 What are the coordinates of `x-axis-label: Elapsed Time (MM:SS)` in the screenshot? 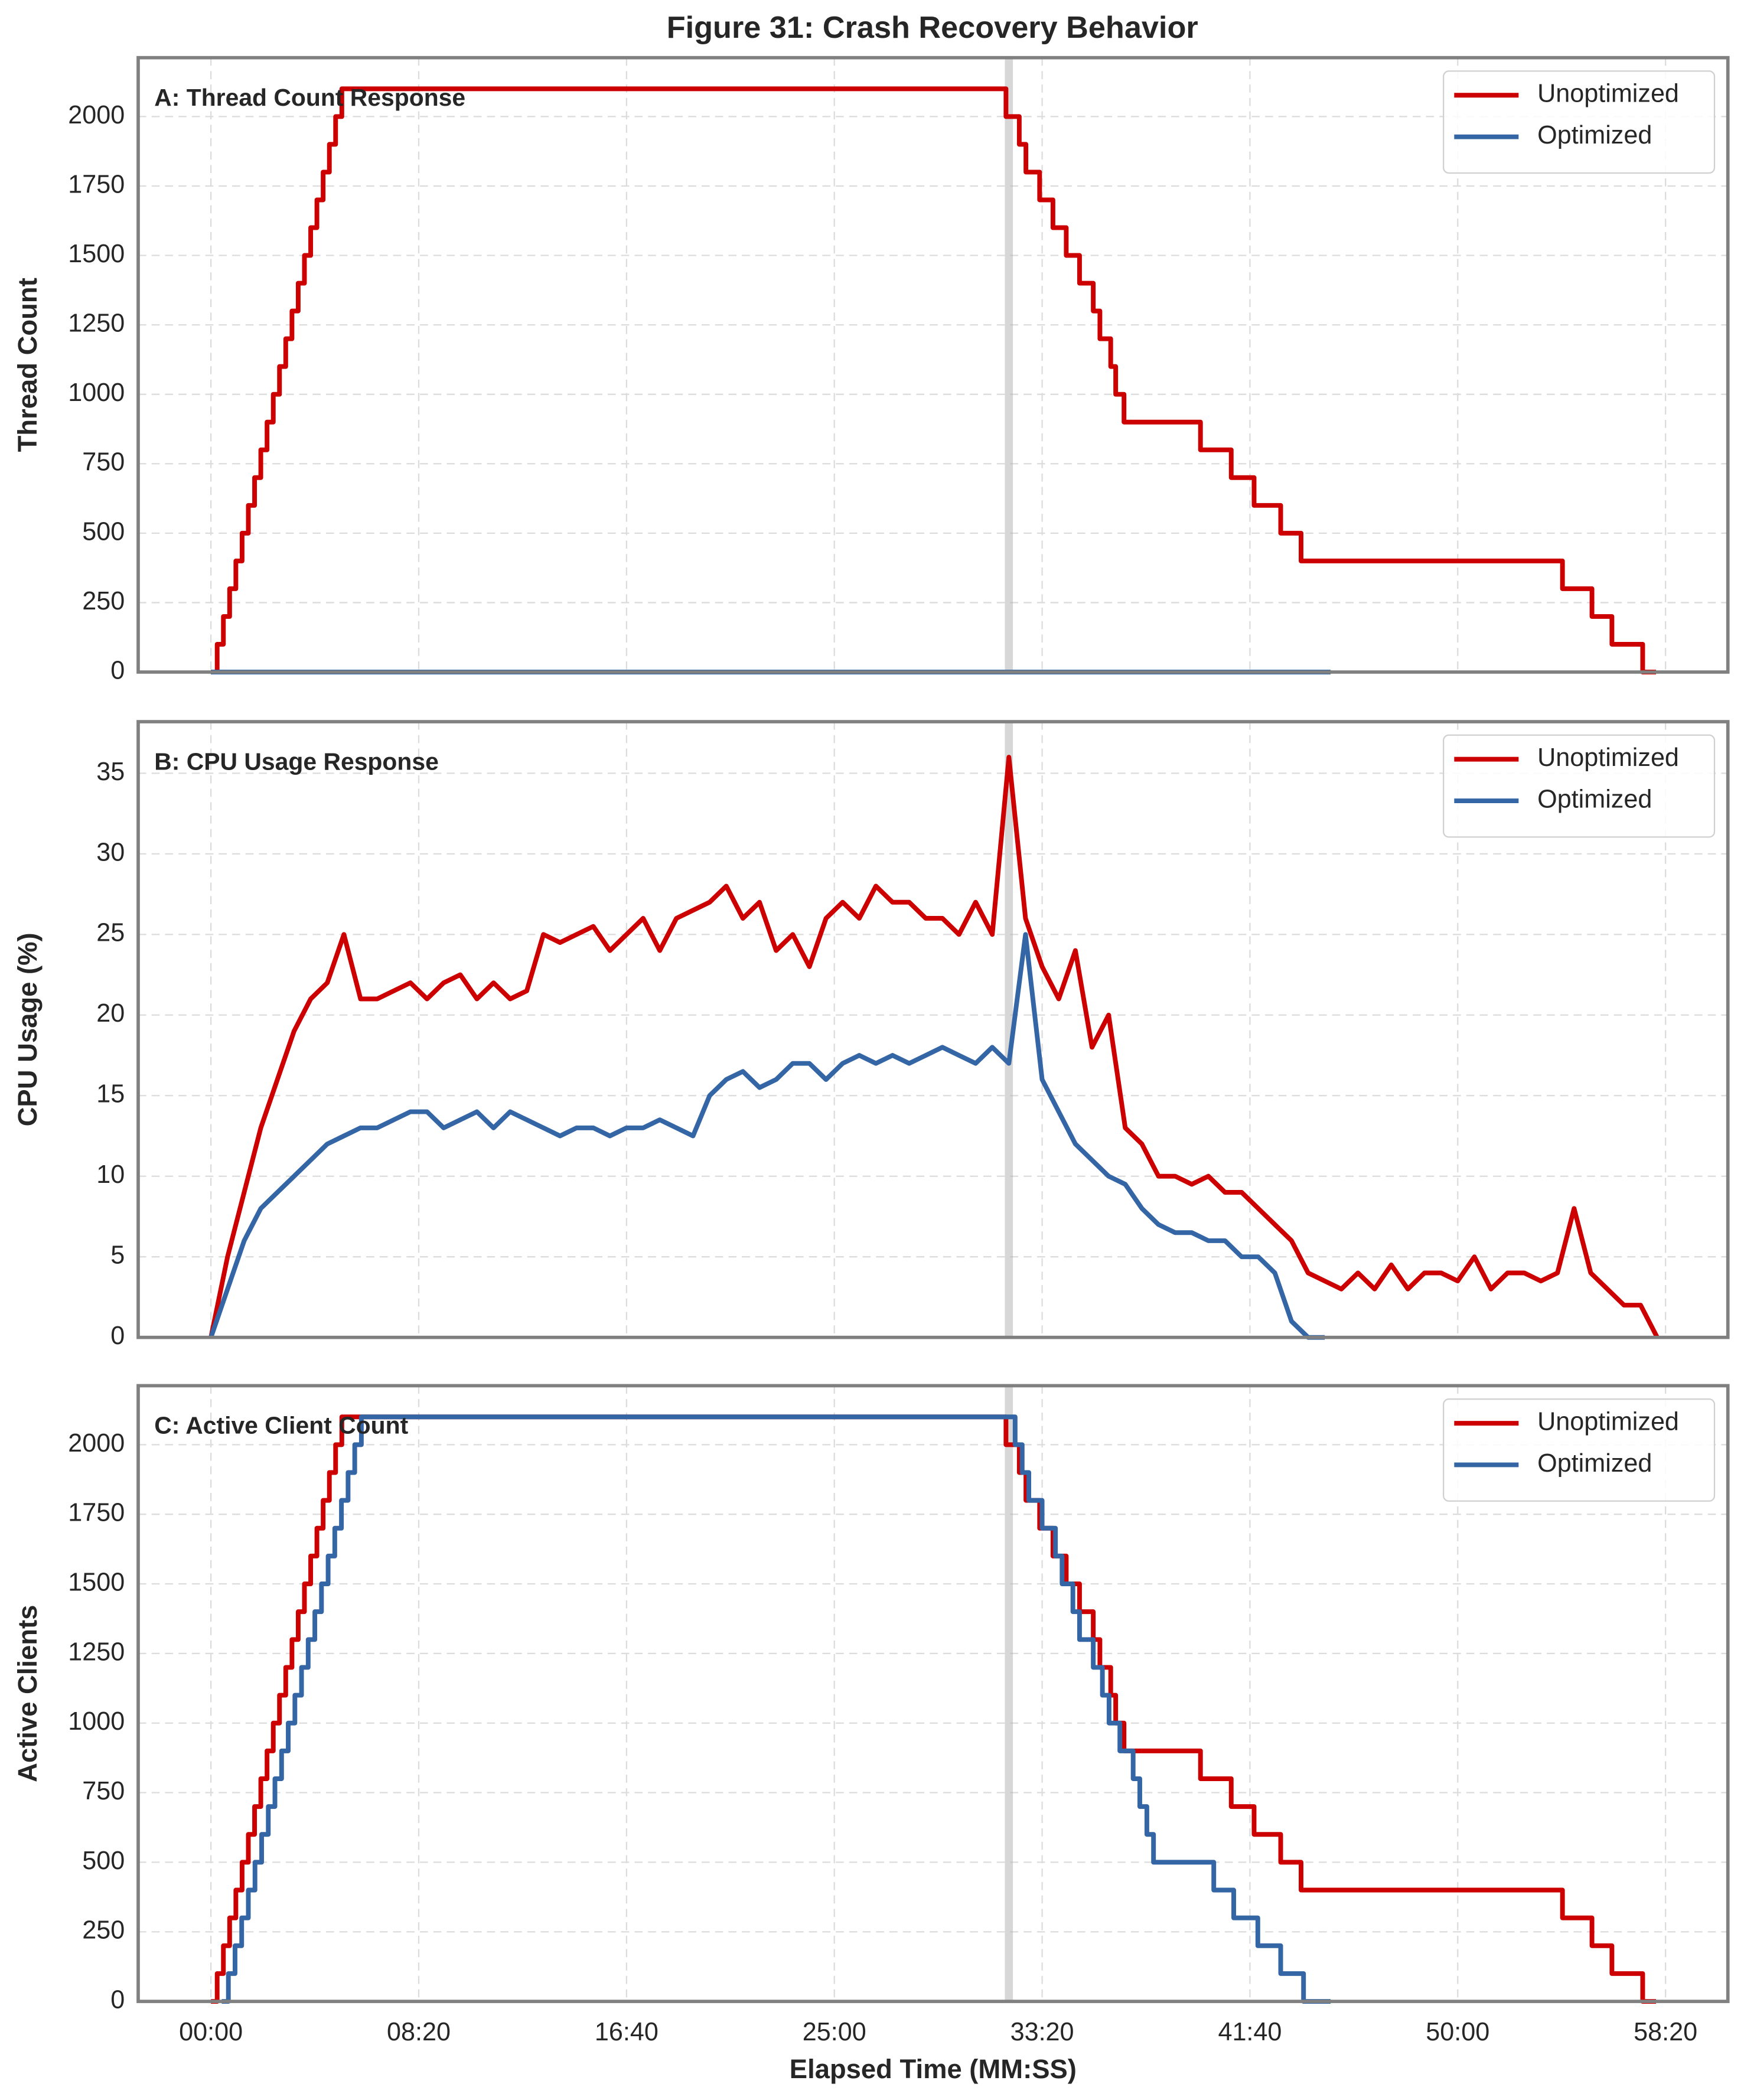 It's located at (933, 2069).